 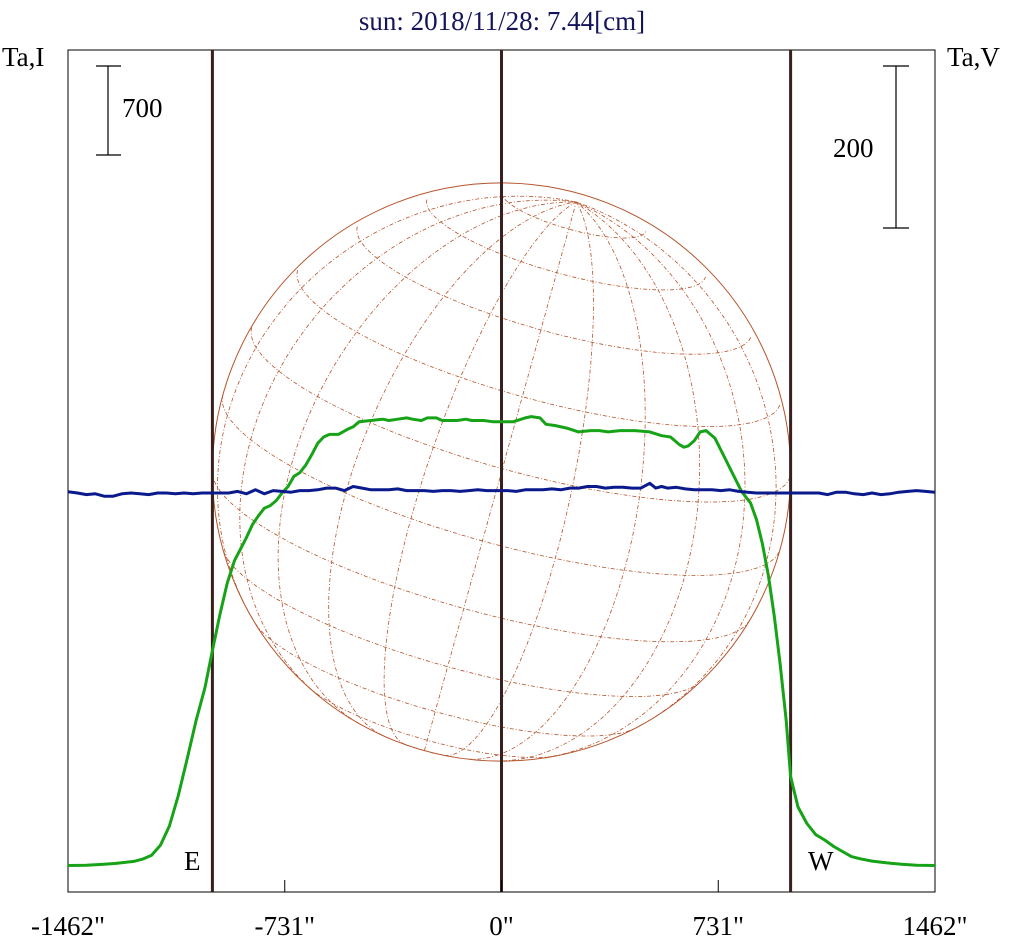 I want to click on polarization-series-line, so click(x=501, y=489).